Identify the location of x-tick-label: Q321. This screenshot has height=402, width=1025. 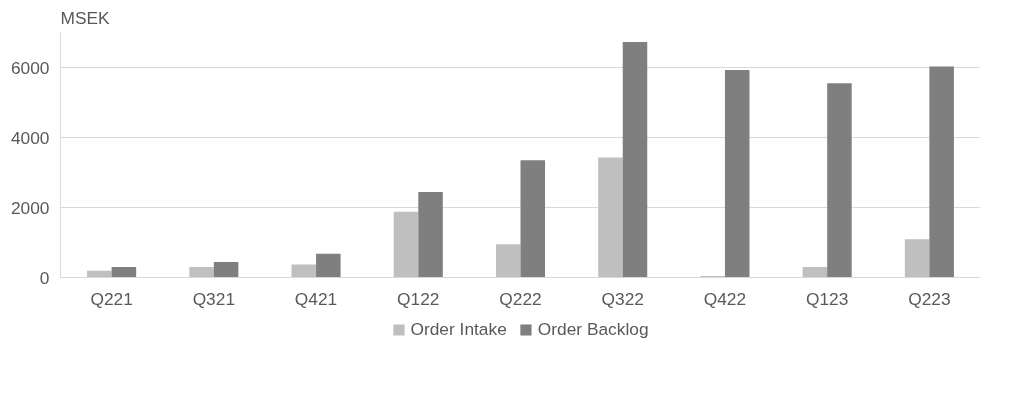
(214, 298).